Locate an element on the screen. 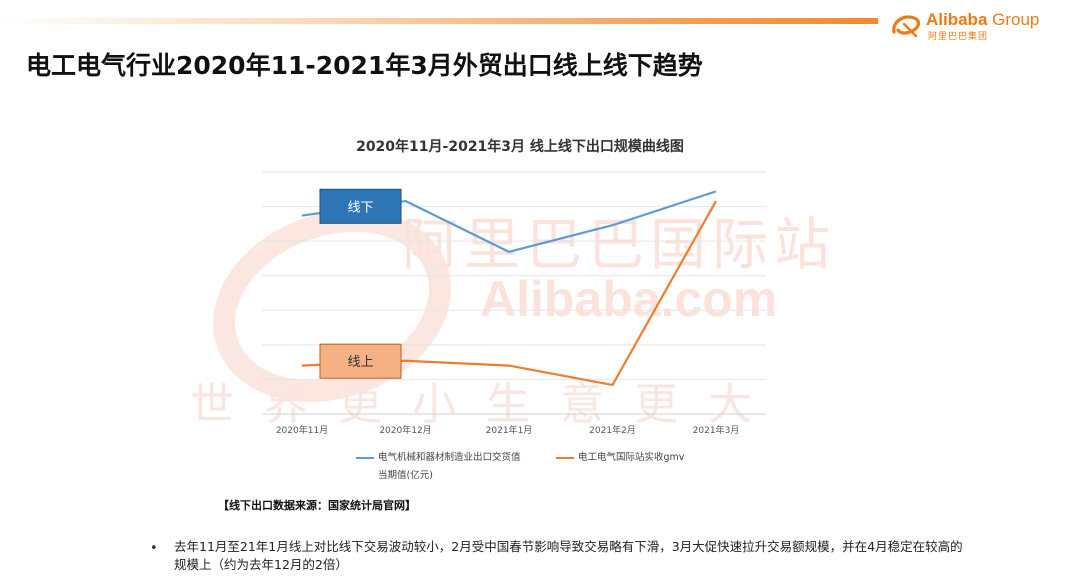  legend-offline-unit: 当期值(亿元) is located at coordinates (405, 475).